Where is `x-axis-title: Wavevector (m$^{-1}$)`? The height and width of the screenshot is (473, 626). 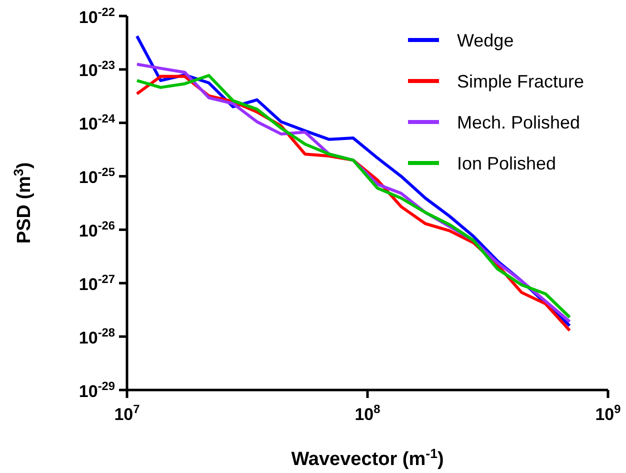
x-axis-title: Wavevector (m$^{-1}$) is located at coordinates (367, 458).